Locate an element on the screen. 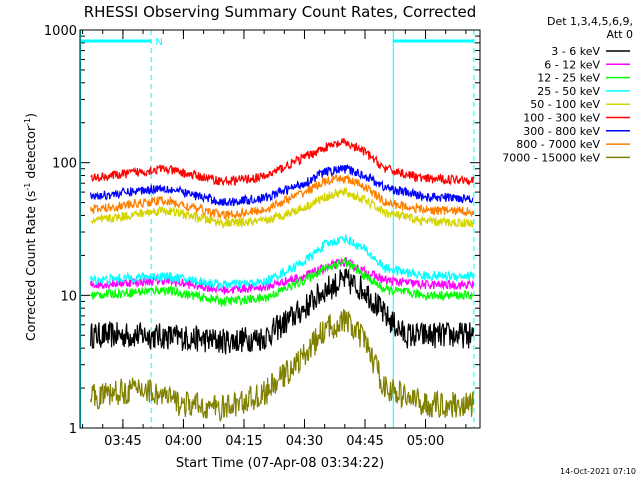  legend-label: 25 - 50 keV is located at coordinates (568, 91).